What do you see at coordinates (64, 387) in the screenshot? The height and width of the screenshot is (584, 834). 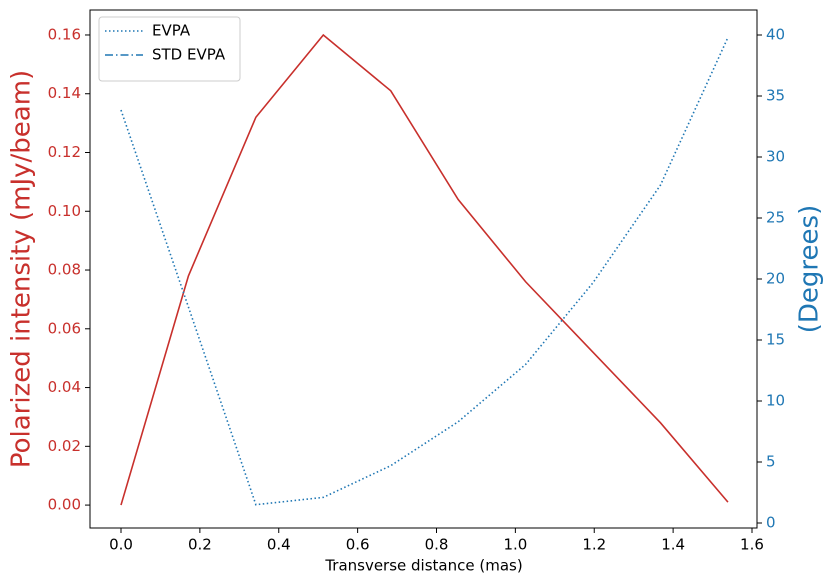 I see `y-tick-label: 0.04` at bounding box center [64, 387].